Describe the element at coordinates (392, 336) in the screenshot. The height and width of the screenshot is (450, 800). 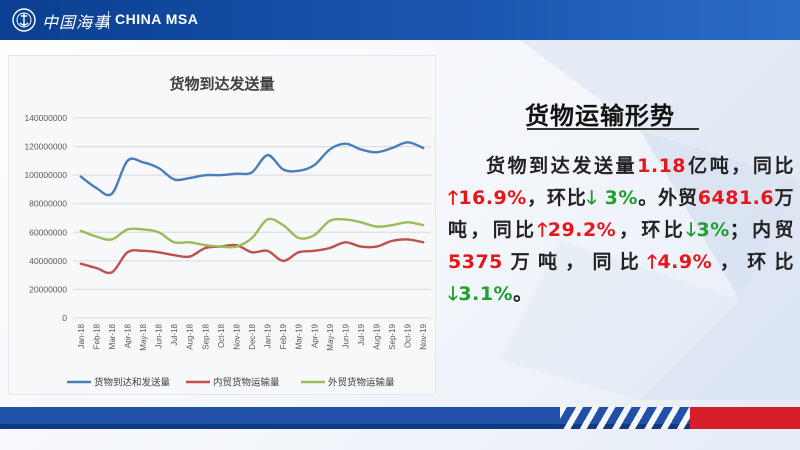
I see `x-tick-label: Sep-19` at that location.